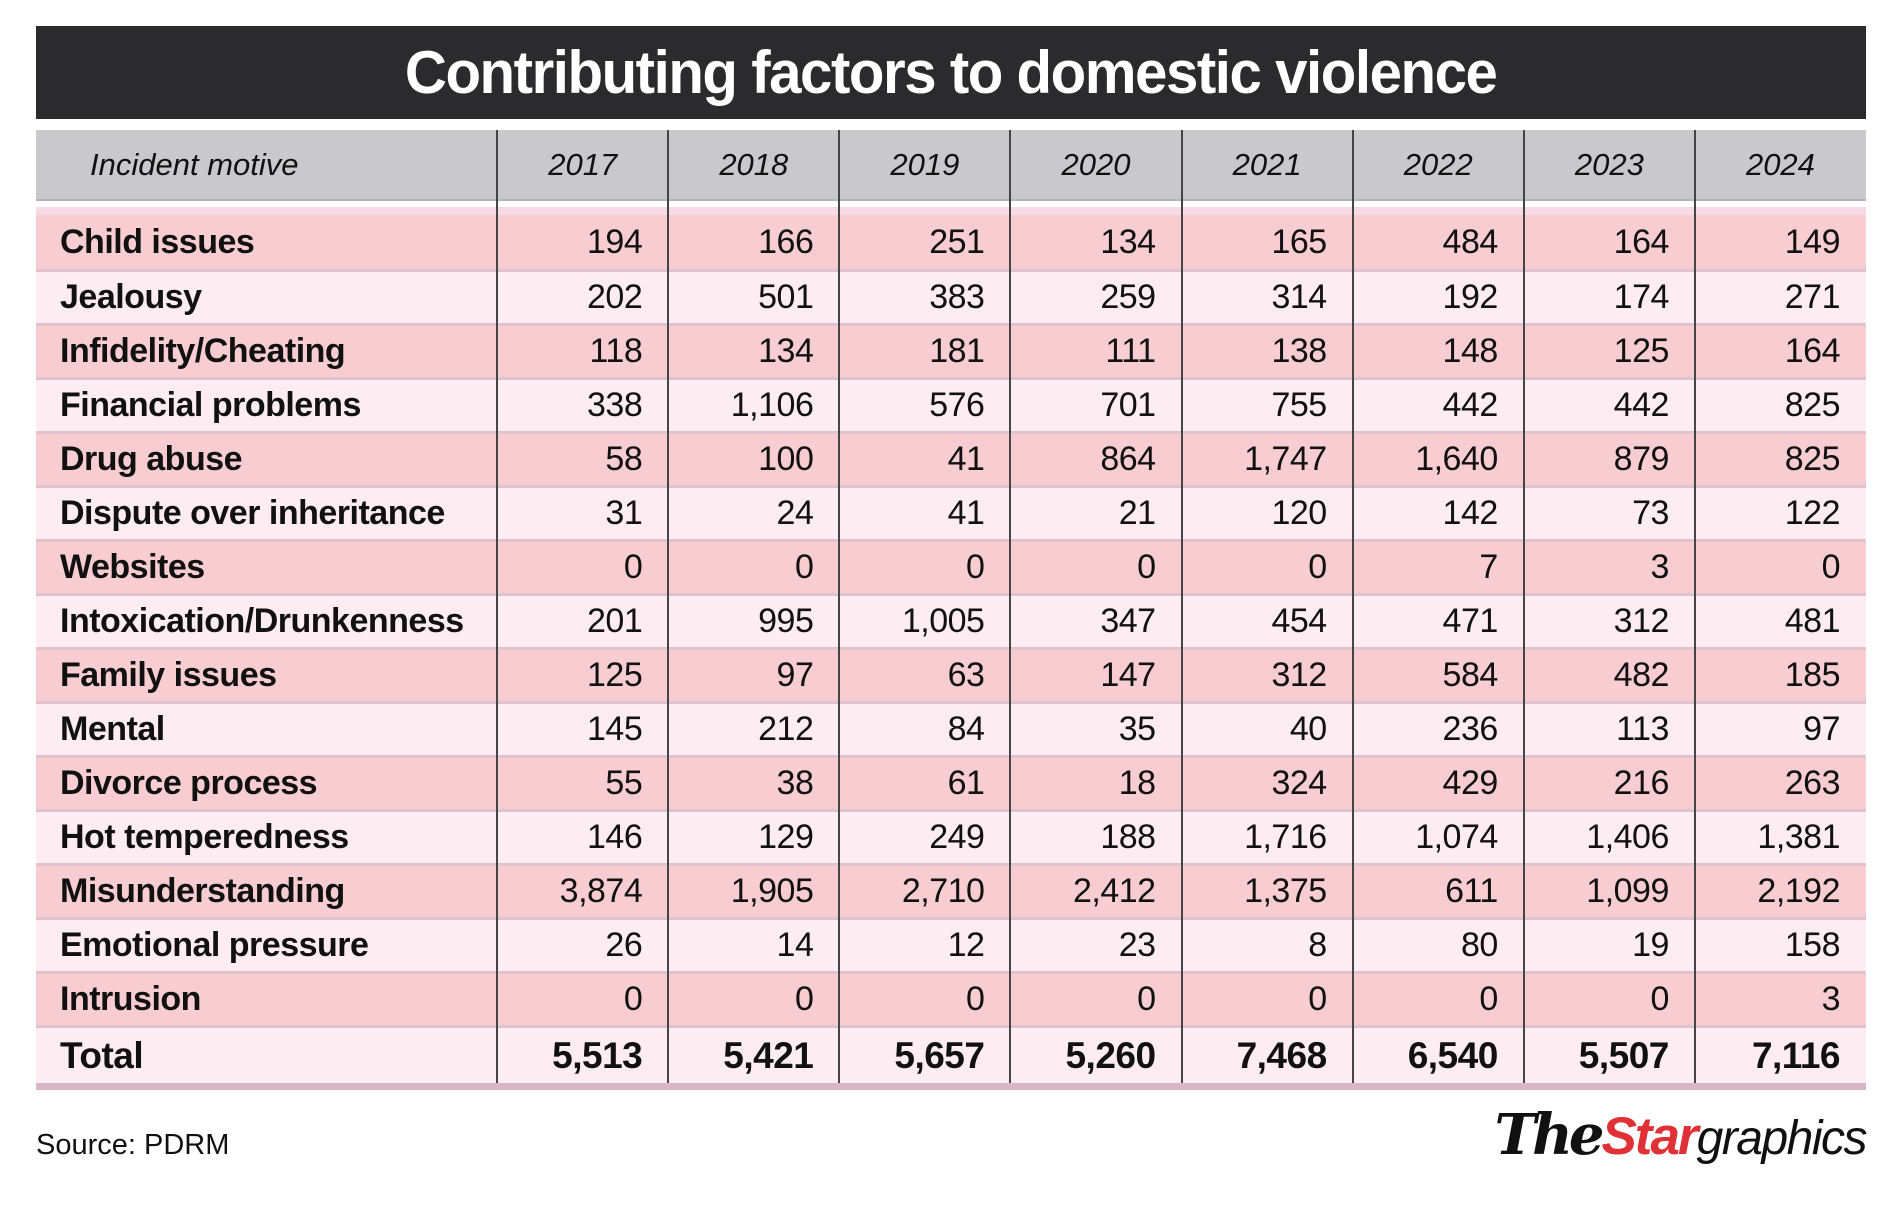 This screenshot has height=1224, width=1900. Describe the element at coordinates (189, 783) in the screenshot. I see `motive-cell: Divorce process` at that location.